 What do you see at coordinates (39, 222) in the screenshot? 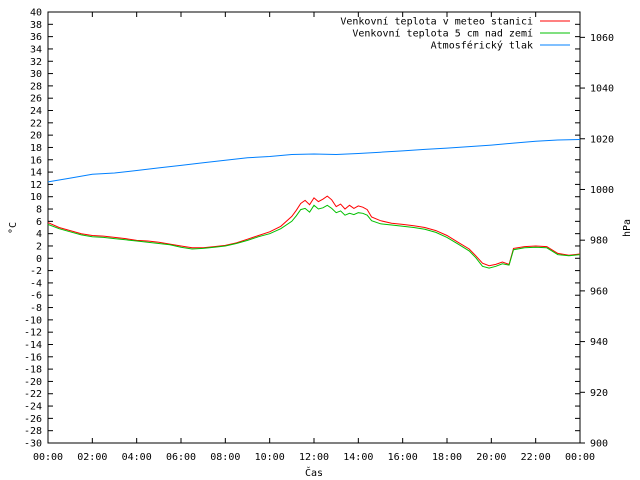
I see `y-left-tick-label: 6` at bounding box center [39, 222].